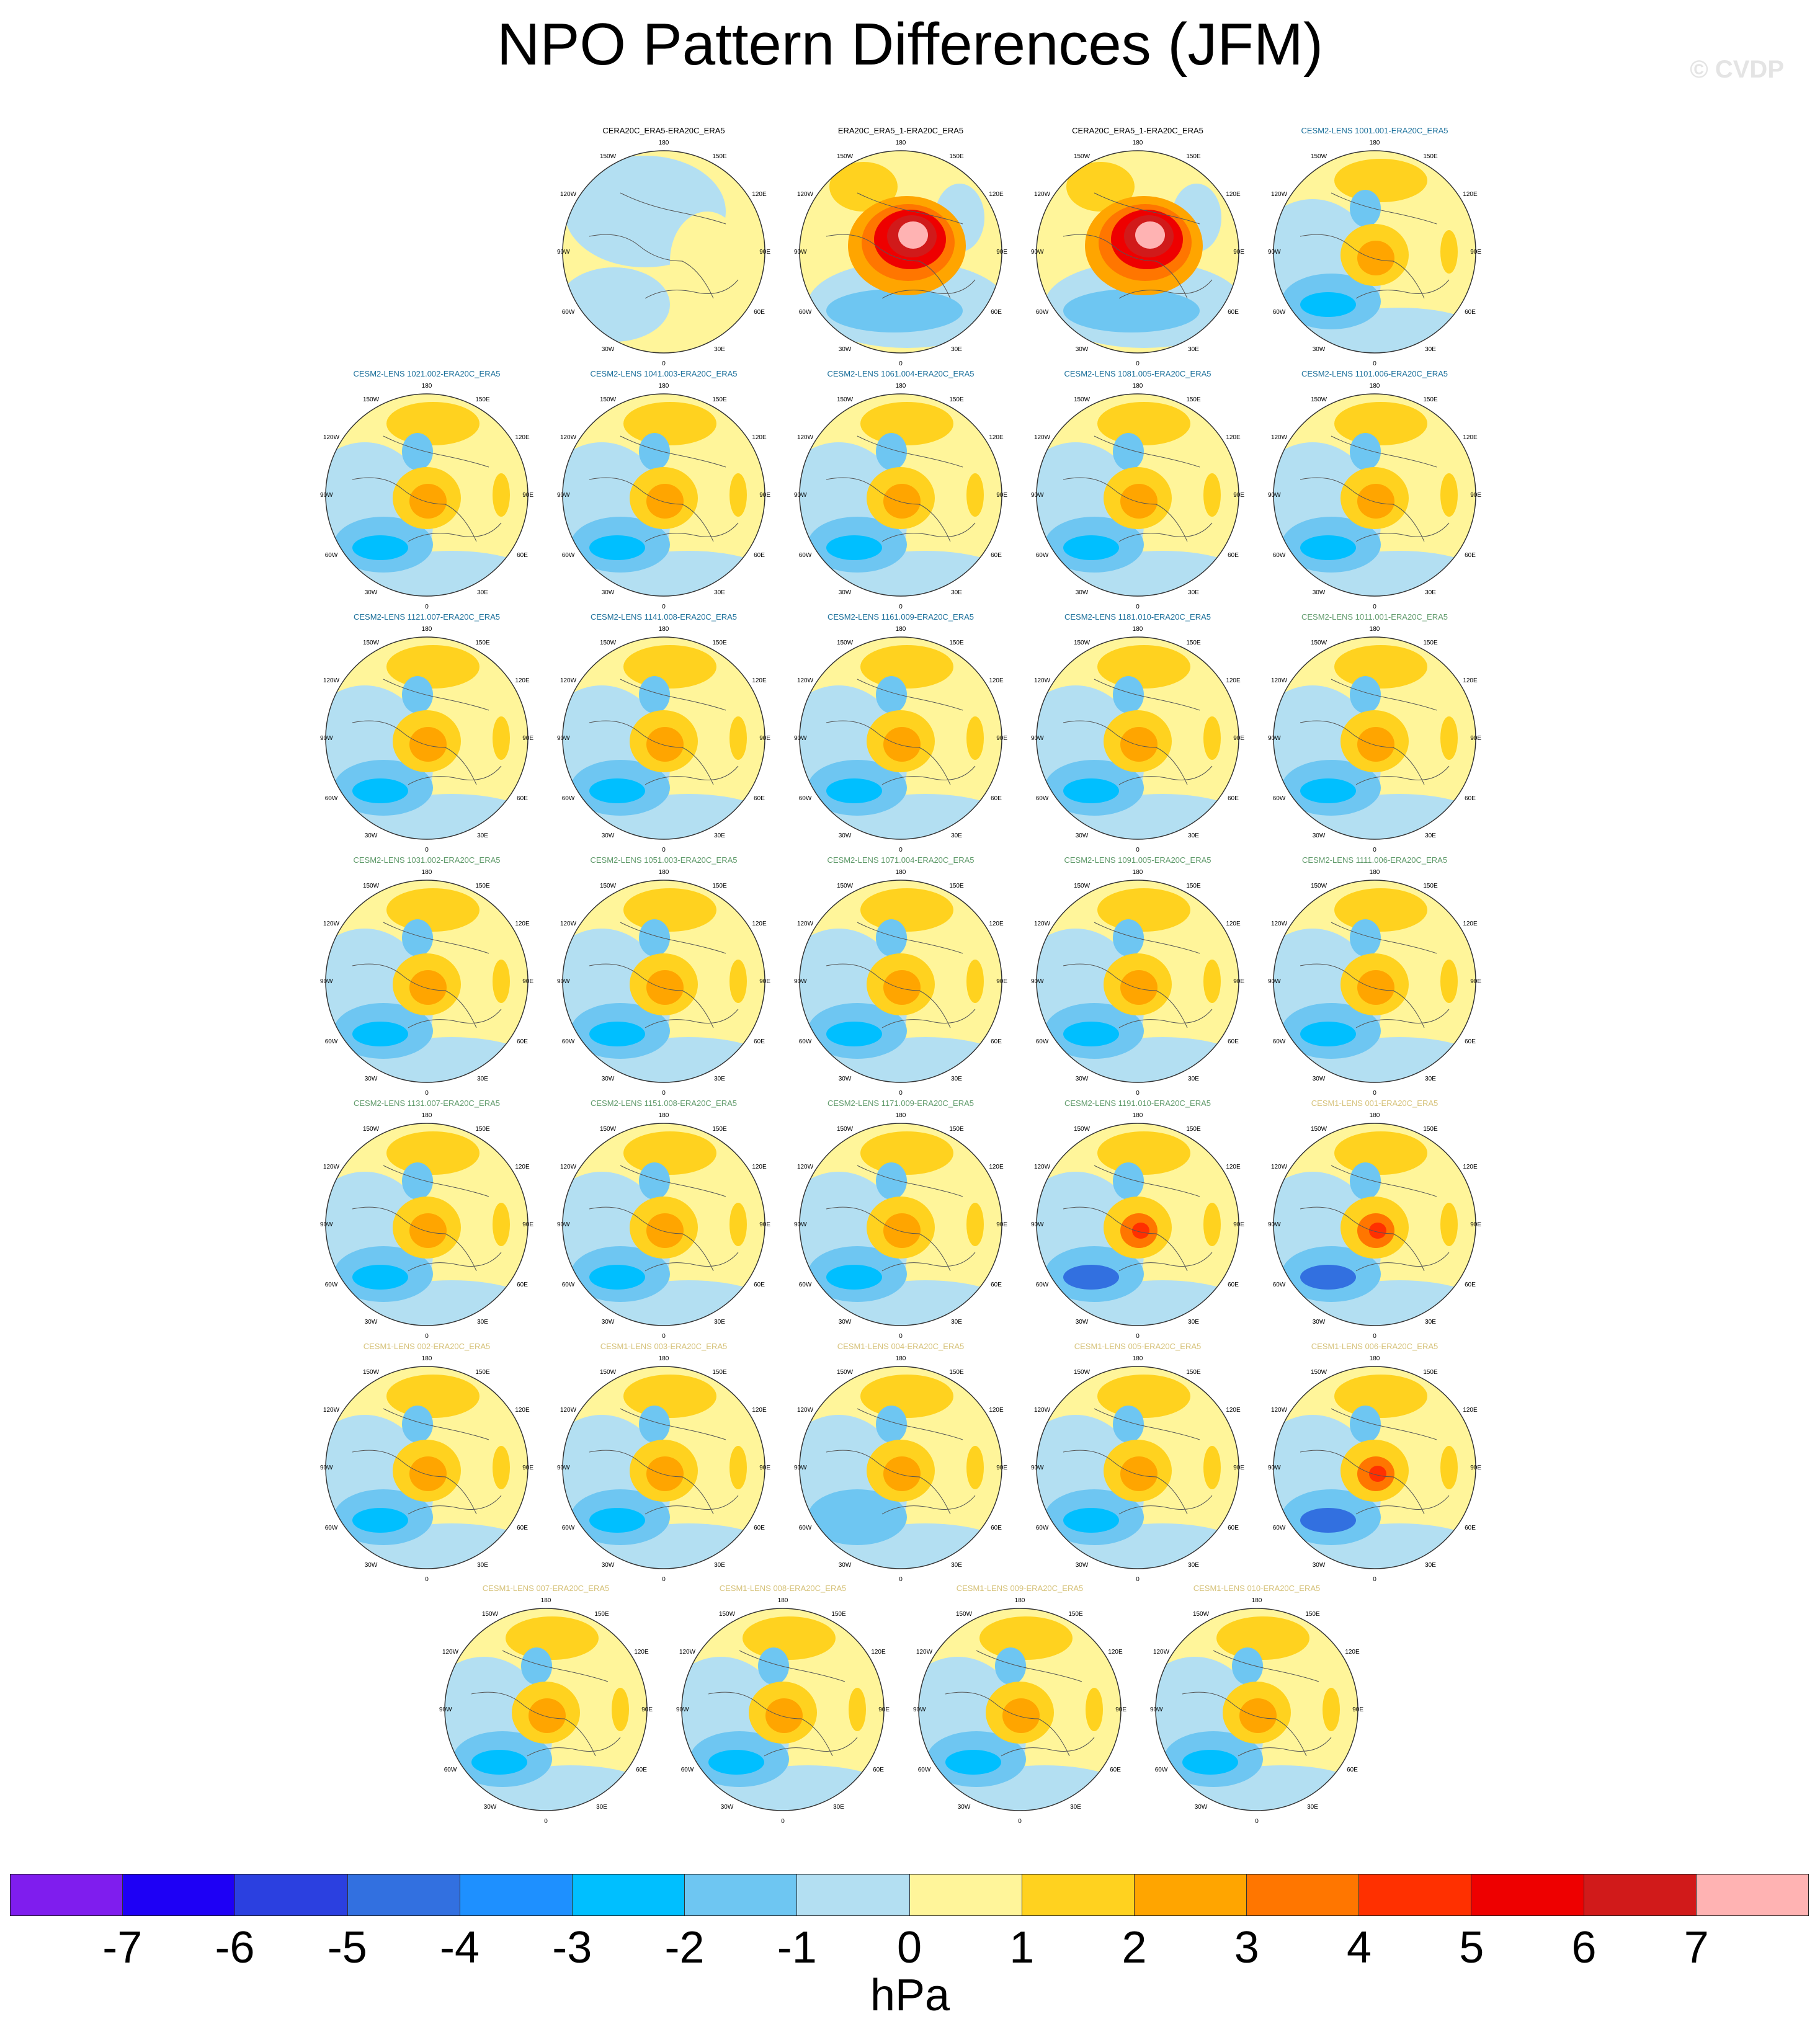 The image size is (1820, 2037). Describe the element at coordinates (1375, 1346) in the screenshot. I see `panel-title: CESM1-LENS 006-ERA20C_ERA5` at that location.